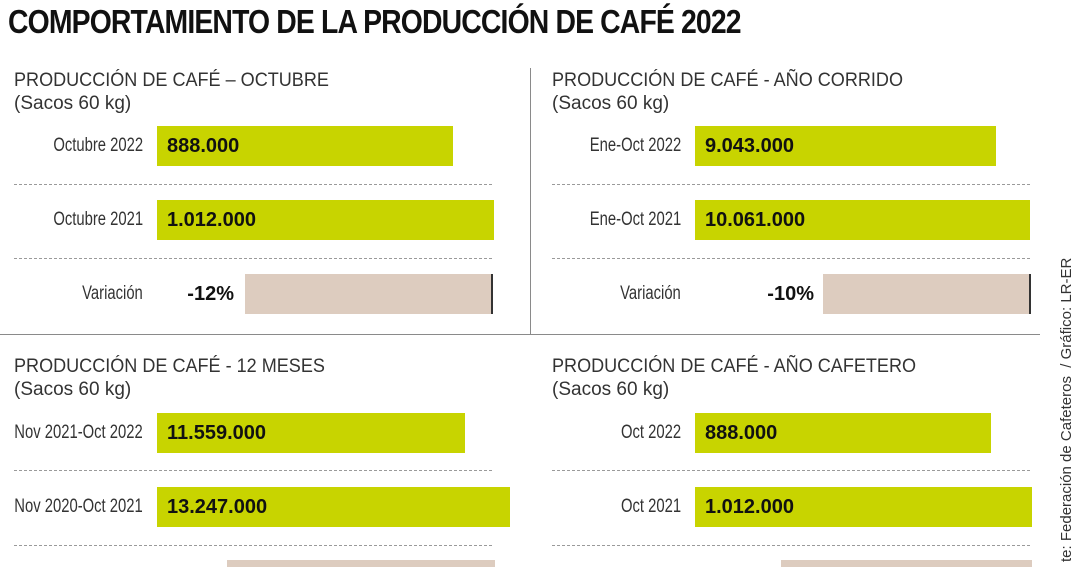  I want to click on category-label: Oct 2022, so click(650, 432).